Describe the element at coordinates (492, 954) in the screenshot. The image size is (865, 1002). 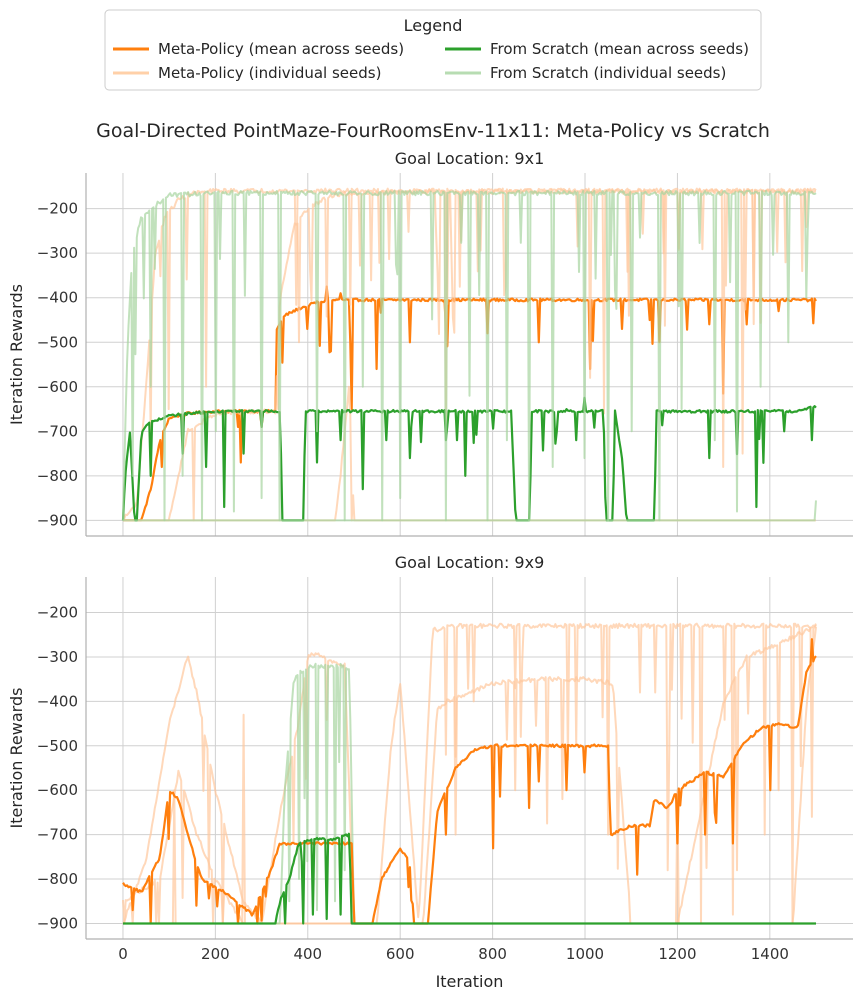
I see `x-tick-label: 800` at that location.